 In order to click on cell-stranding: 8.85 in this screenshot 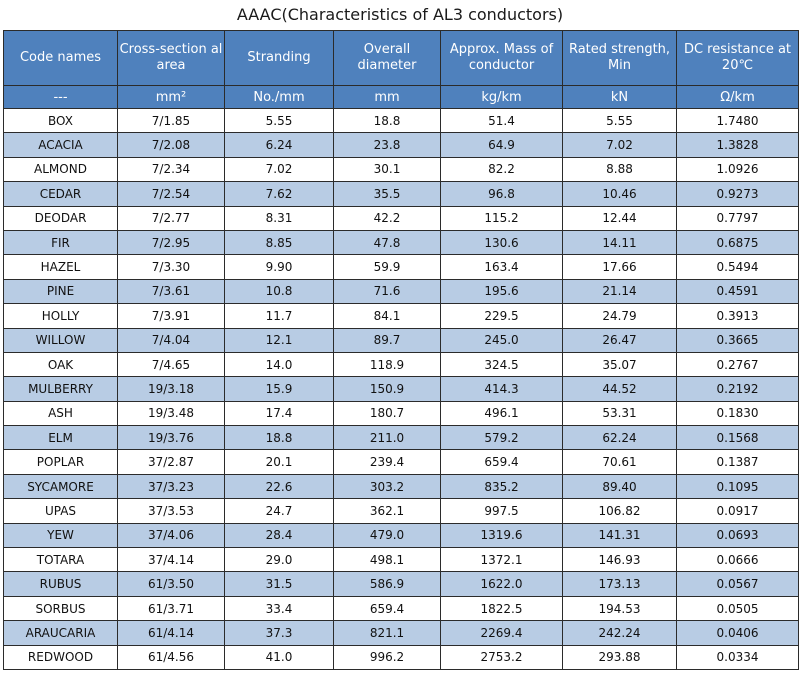, I will do `click(279, 242)`.